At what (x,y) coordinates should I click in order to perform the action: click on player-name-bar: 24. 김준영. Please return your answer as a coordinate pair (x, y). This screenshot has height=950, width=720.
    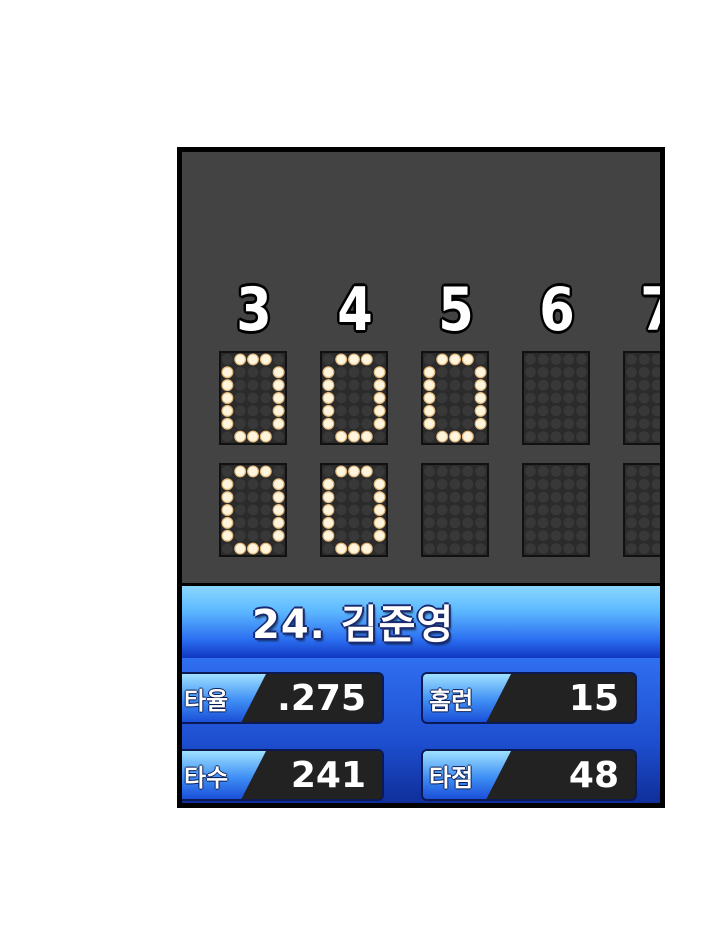
    Looking at the image, I should click on (421, 620).